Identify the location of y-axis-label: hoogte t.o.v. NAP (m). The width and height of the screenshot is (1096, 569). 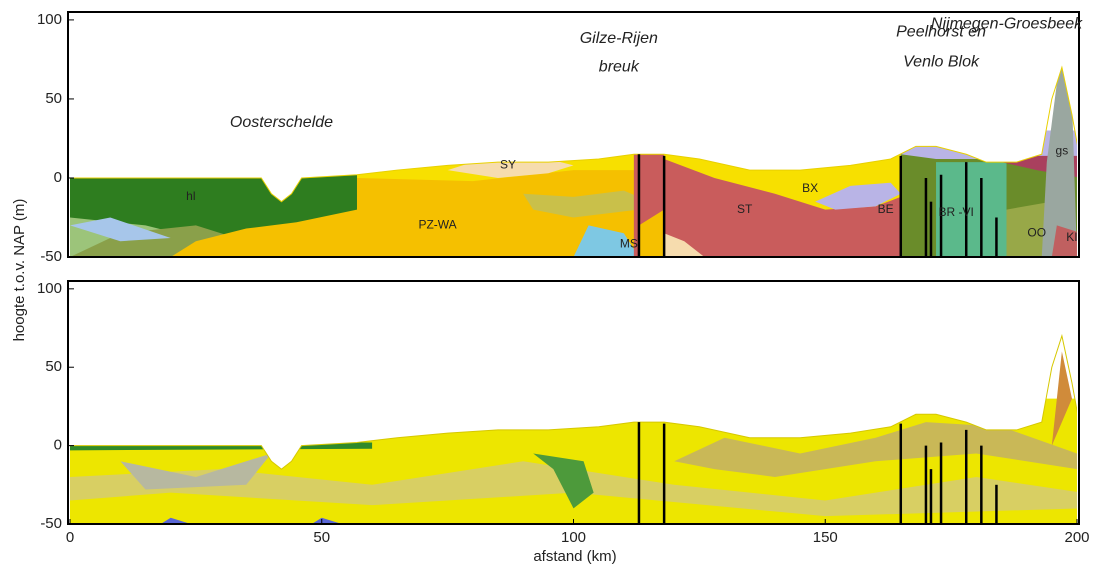
(19, 270).